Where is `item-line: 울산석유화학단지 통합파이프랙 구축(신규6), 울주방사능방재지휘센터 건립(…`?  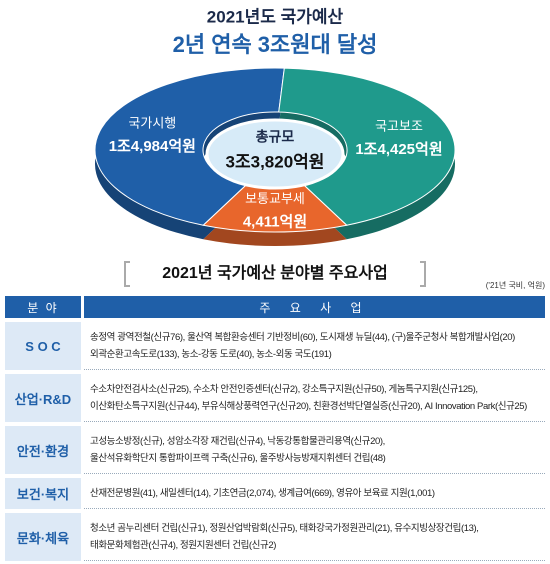 item-line: 울산석유화학단지 통합파이프랙 구축(신규6), 울주방사능방재지휘센터 건립(… is located at coordinates (238, 458).